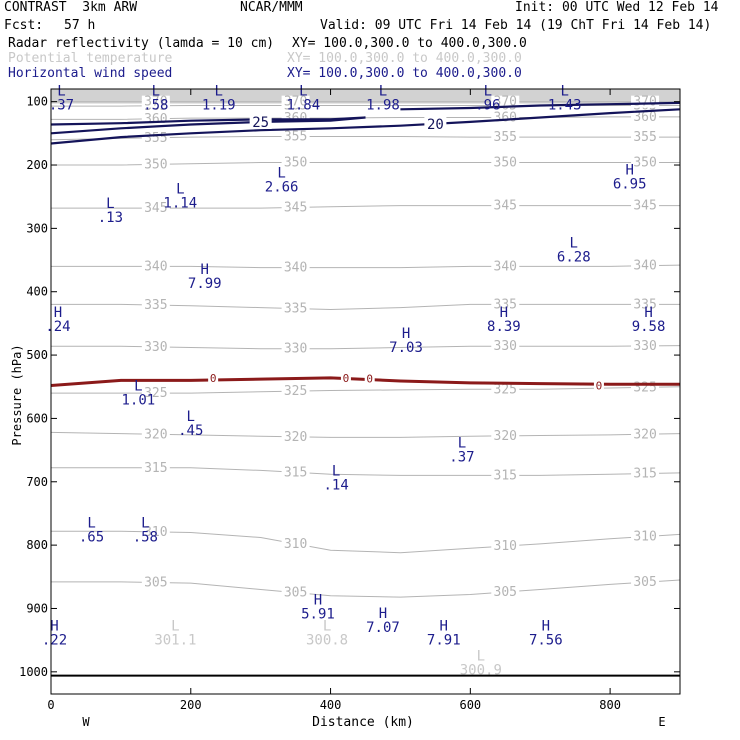 The width and height of the screenshot is (740, 740). What do you see at coordinates (37, 482) in the screenshot?
I see `y-tick-label-700: 700` at bounding box center [37, 482].